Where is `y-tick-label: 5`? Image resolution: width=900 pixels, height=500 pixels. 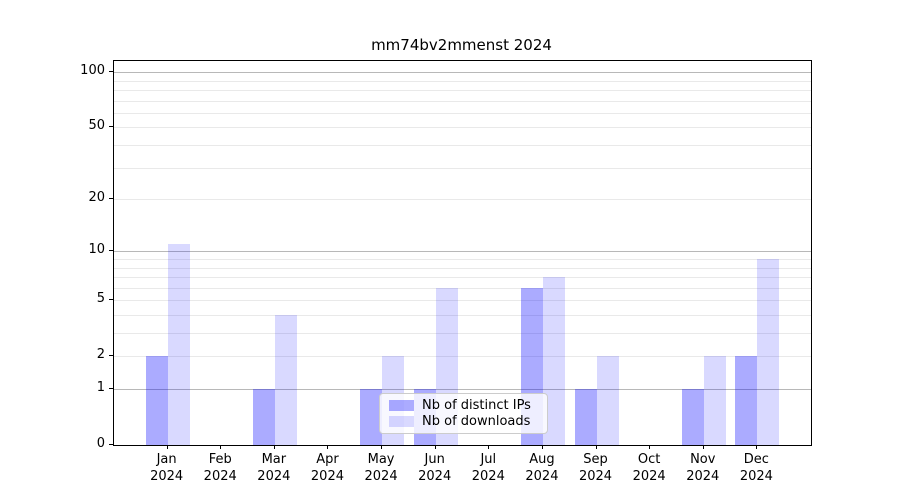
y-tick-label: 5 is located at coordinates (100, 299).